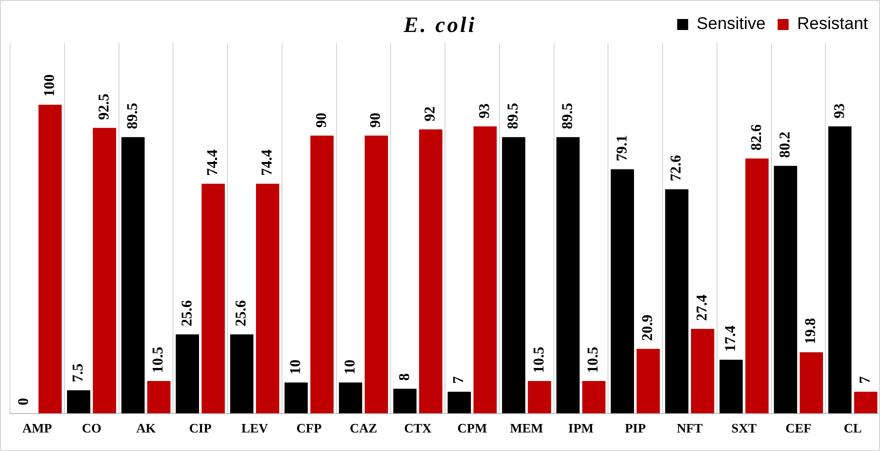 The height and width of the screenshot is (451, 880). What do you see at coordinates (690, 428) in the screenshot?
I see `x-tick-label: NFT` at bounding box center [690, 428].